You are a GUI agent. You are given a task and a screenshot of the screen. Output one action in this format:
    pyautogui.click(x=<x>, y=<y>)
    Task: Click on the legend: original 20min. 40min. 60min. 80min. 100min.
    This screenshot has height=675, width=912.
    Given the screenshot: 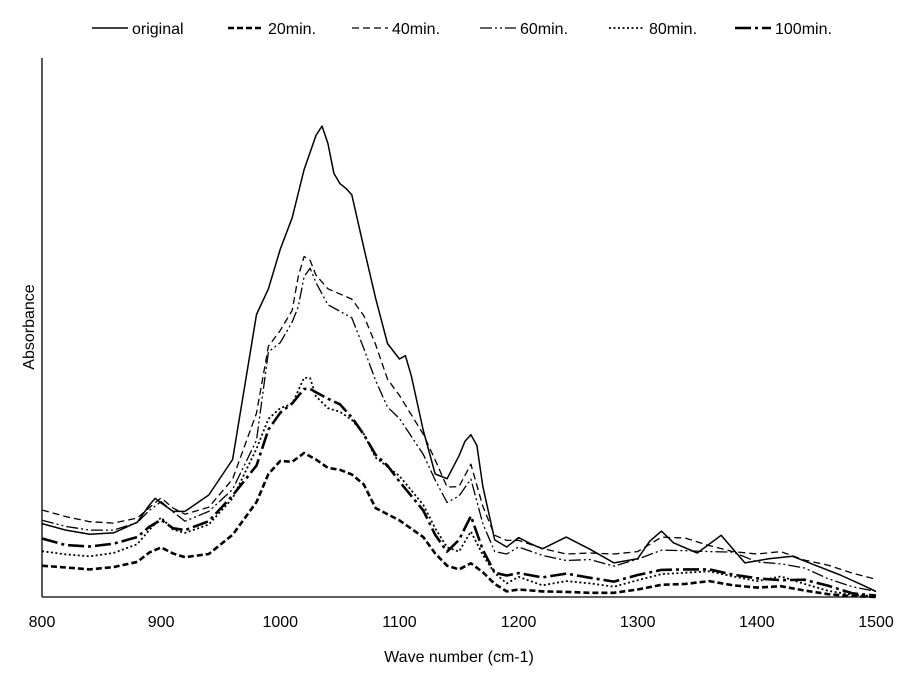 What is the action you would take?
    pyautogui.click(x=462, y=29)
    